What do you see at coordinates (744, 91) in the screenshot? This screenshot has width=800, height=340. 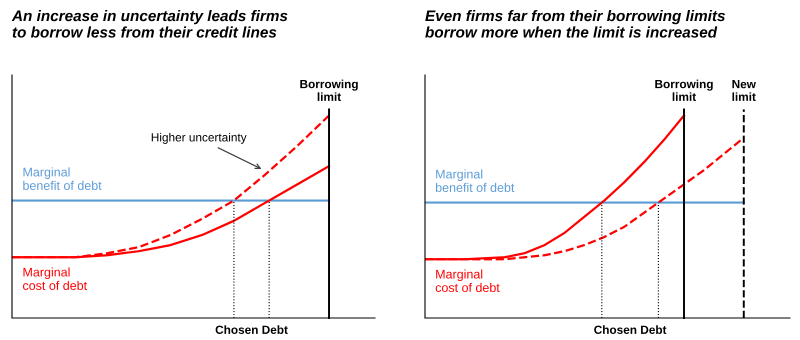 I see `text: New limit` at bounding box center [744, 91].